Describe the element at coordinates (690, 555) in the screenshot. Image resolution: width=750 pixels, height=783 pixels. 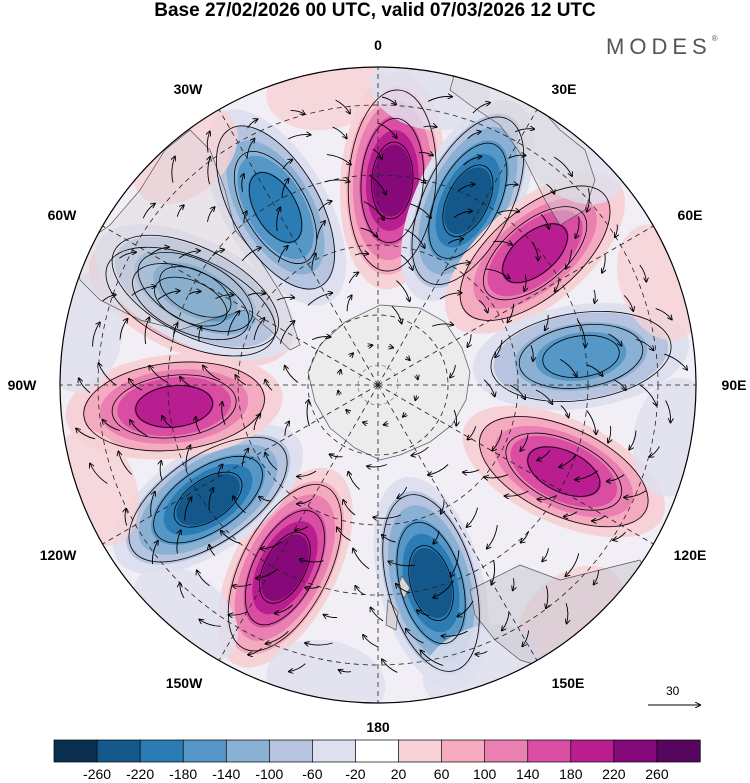
I see `lon-label-120e: 120E` at that location.